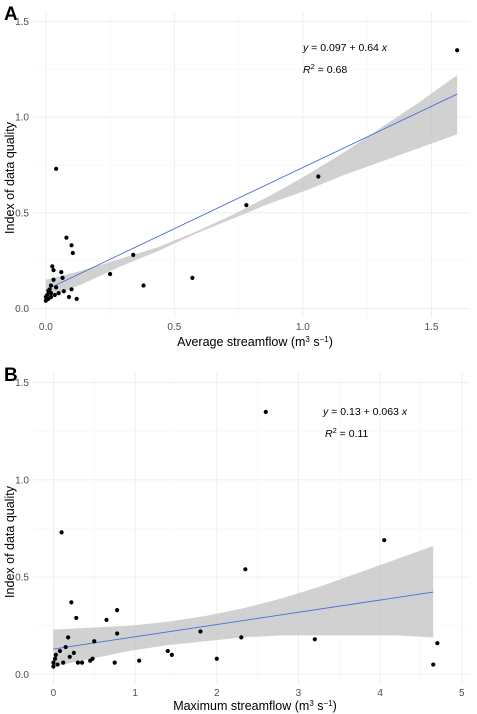 The height and width of the screenshot is (714, 477). I want to click on equation-b: y = 0.13 + 0.063 x, so click(365, 412).